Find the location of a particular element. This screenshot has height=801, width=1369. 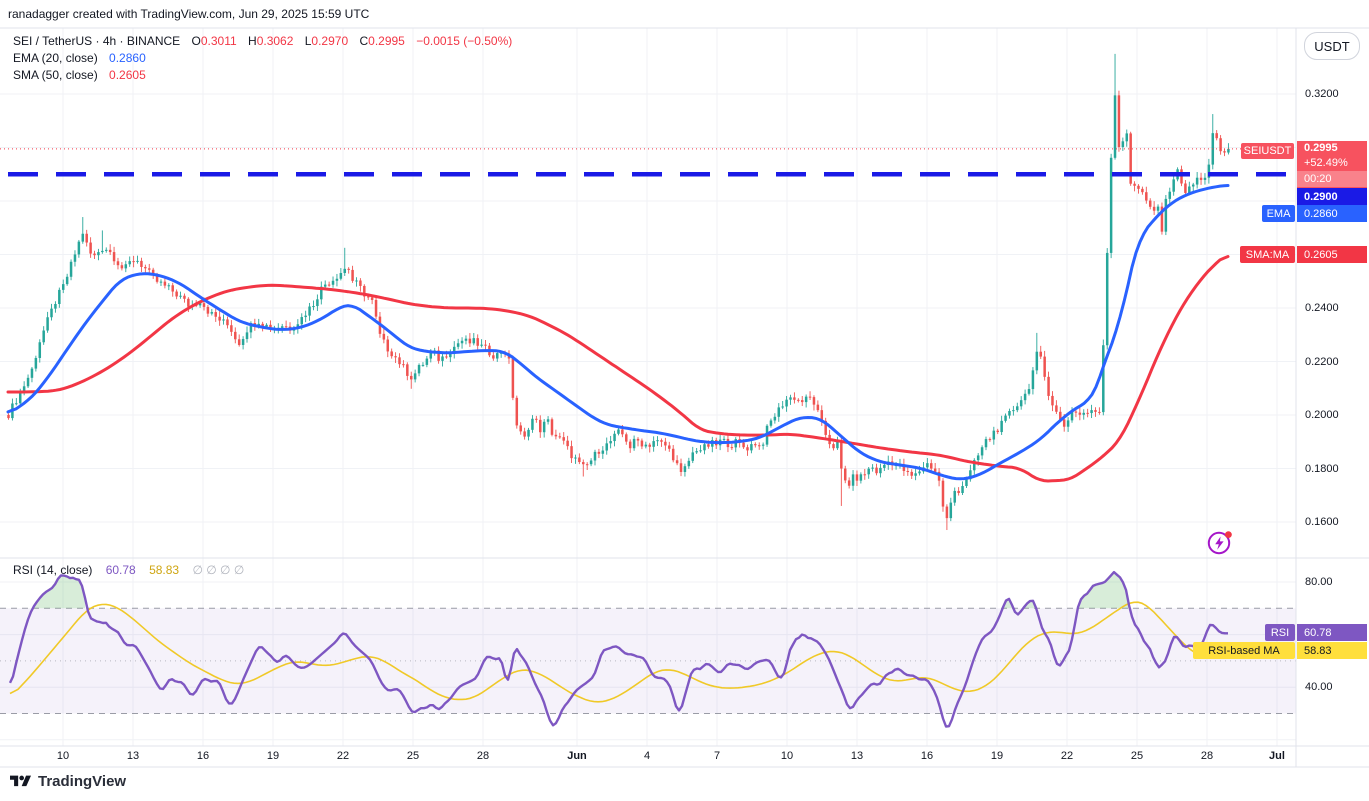

rsi-placeholders: ∅ ∅ ∅ ∅ is located at coordinates (218, 570).